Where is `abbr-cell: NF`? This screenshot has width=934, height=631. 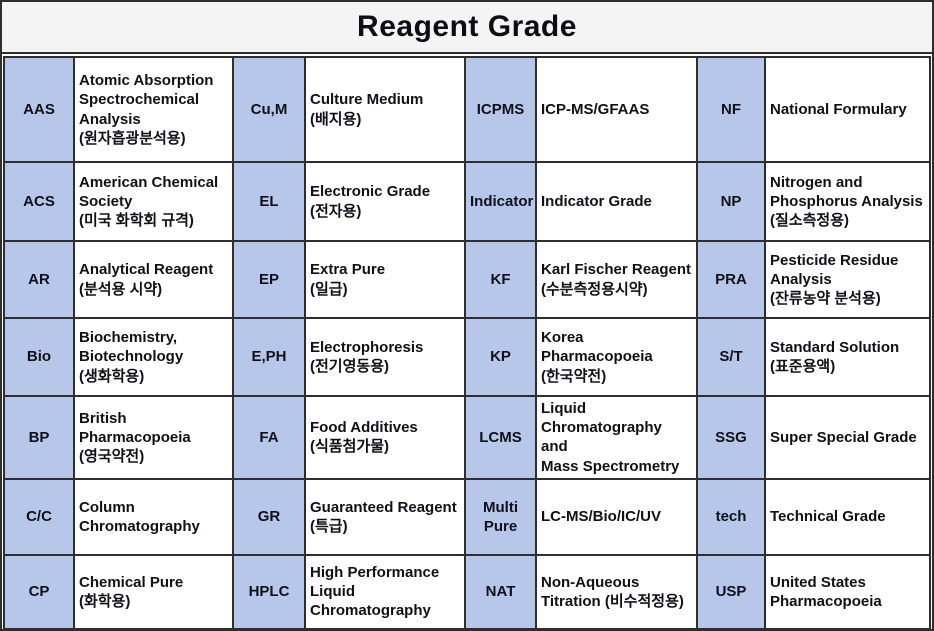 abbr-cell: NF is located at coordinates (731, 109).